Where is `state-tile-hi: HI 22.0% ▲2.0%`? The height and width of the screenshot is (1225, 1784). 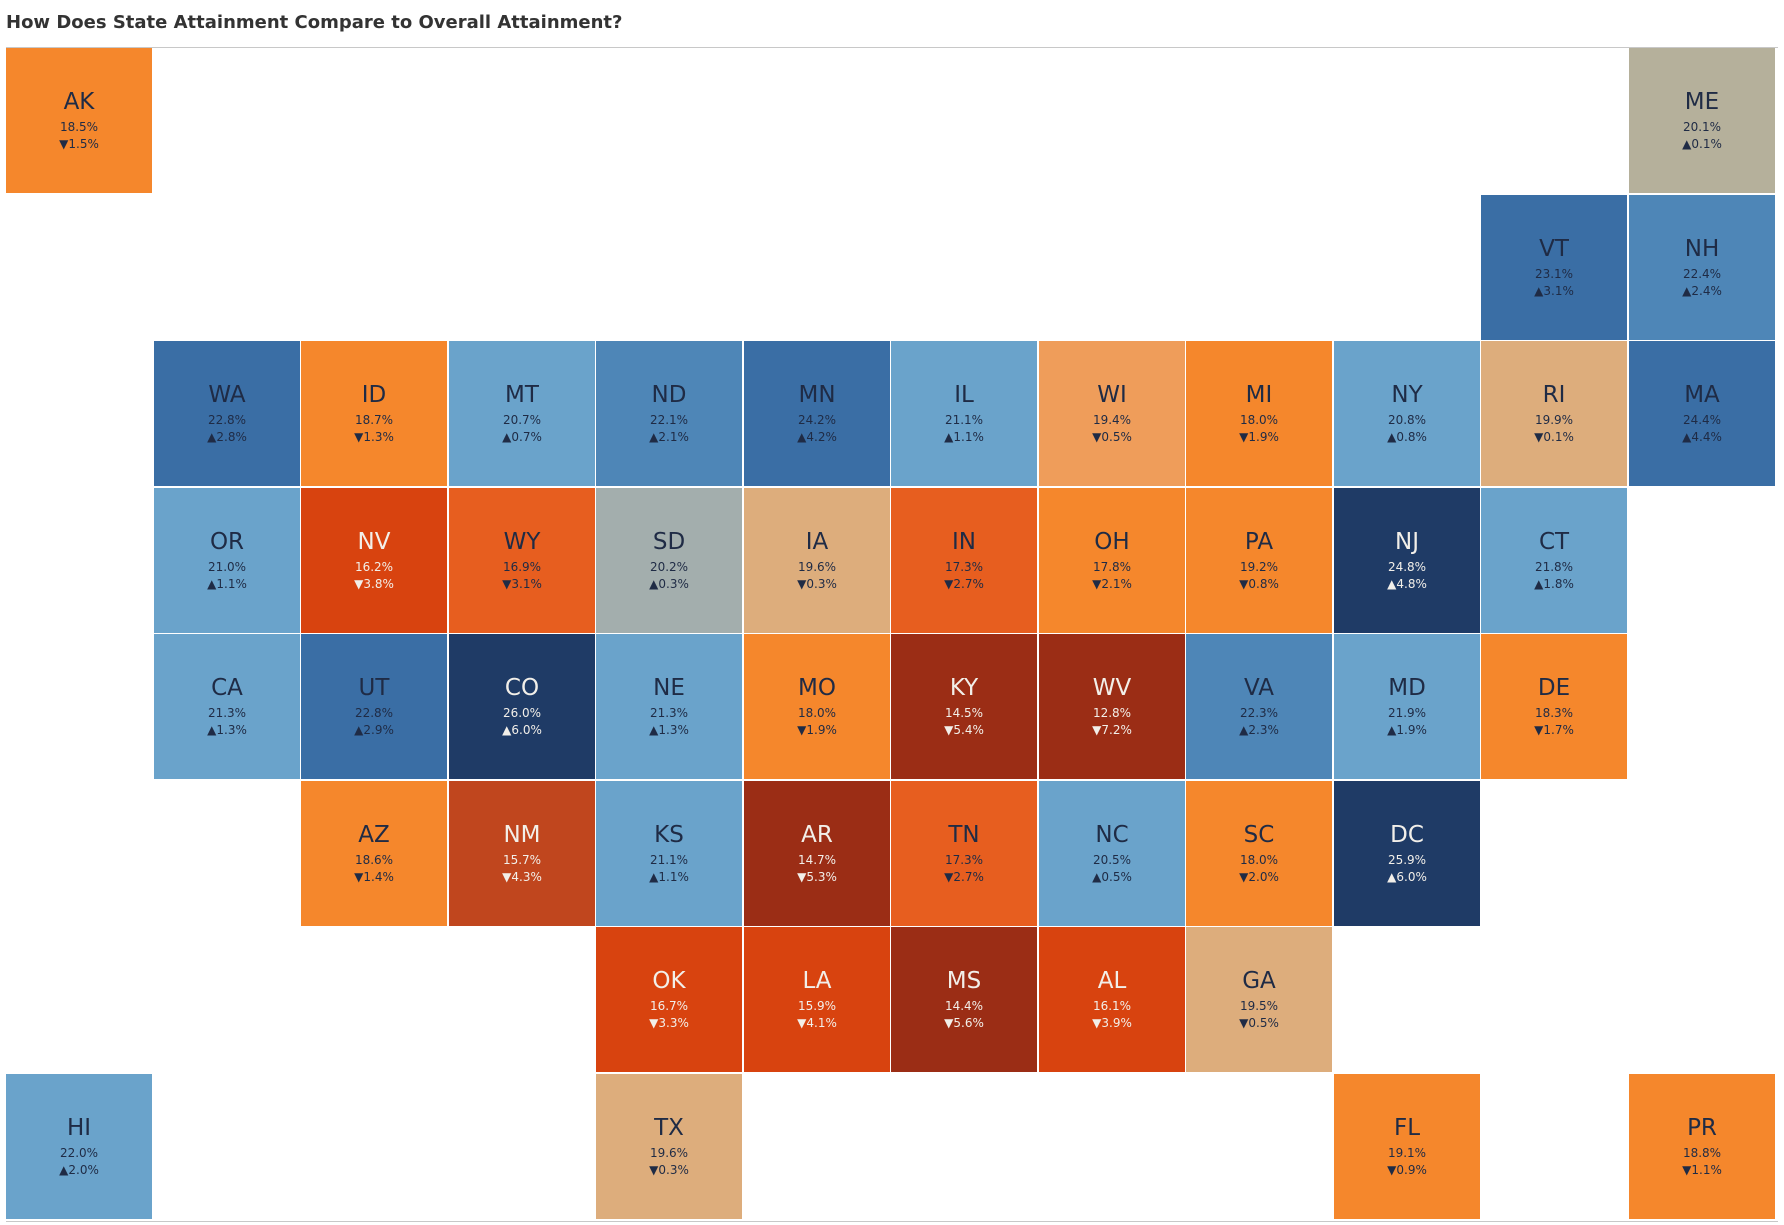
state-tile-hi: HI 22.0% ▲2.0% is located at coordinates (79, 1146).